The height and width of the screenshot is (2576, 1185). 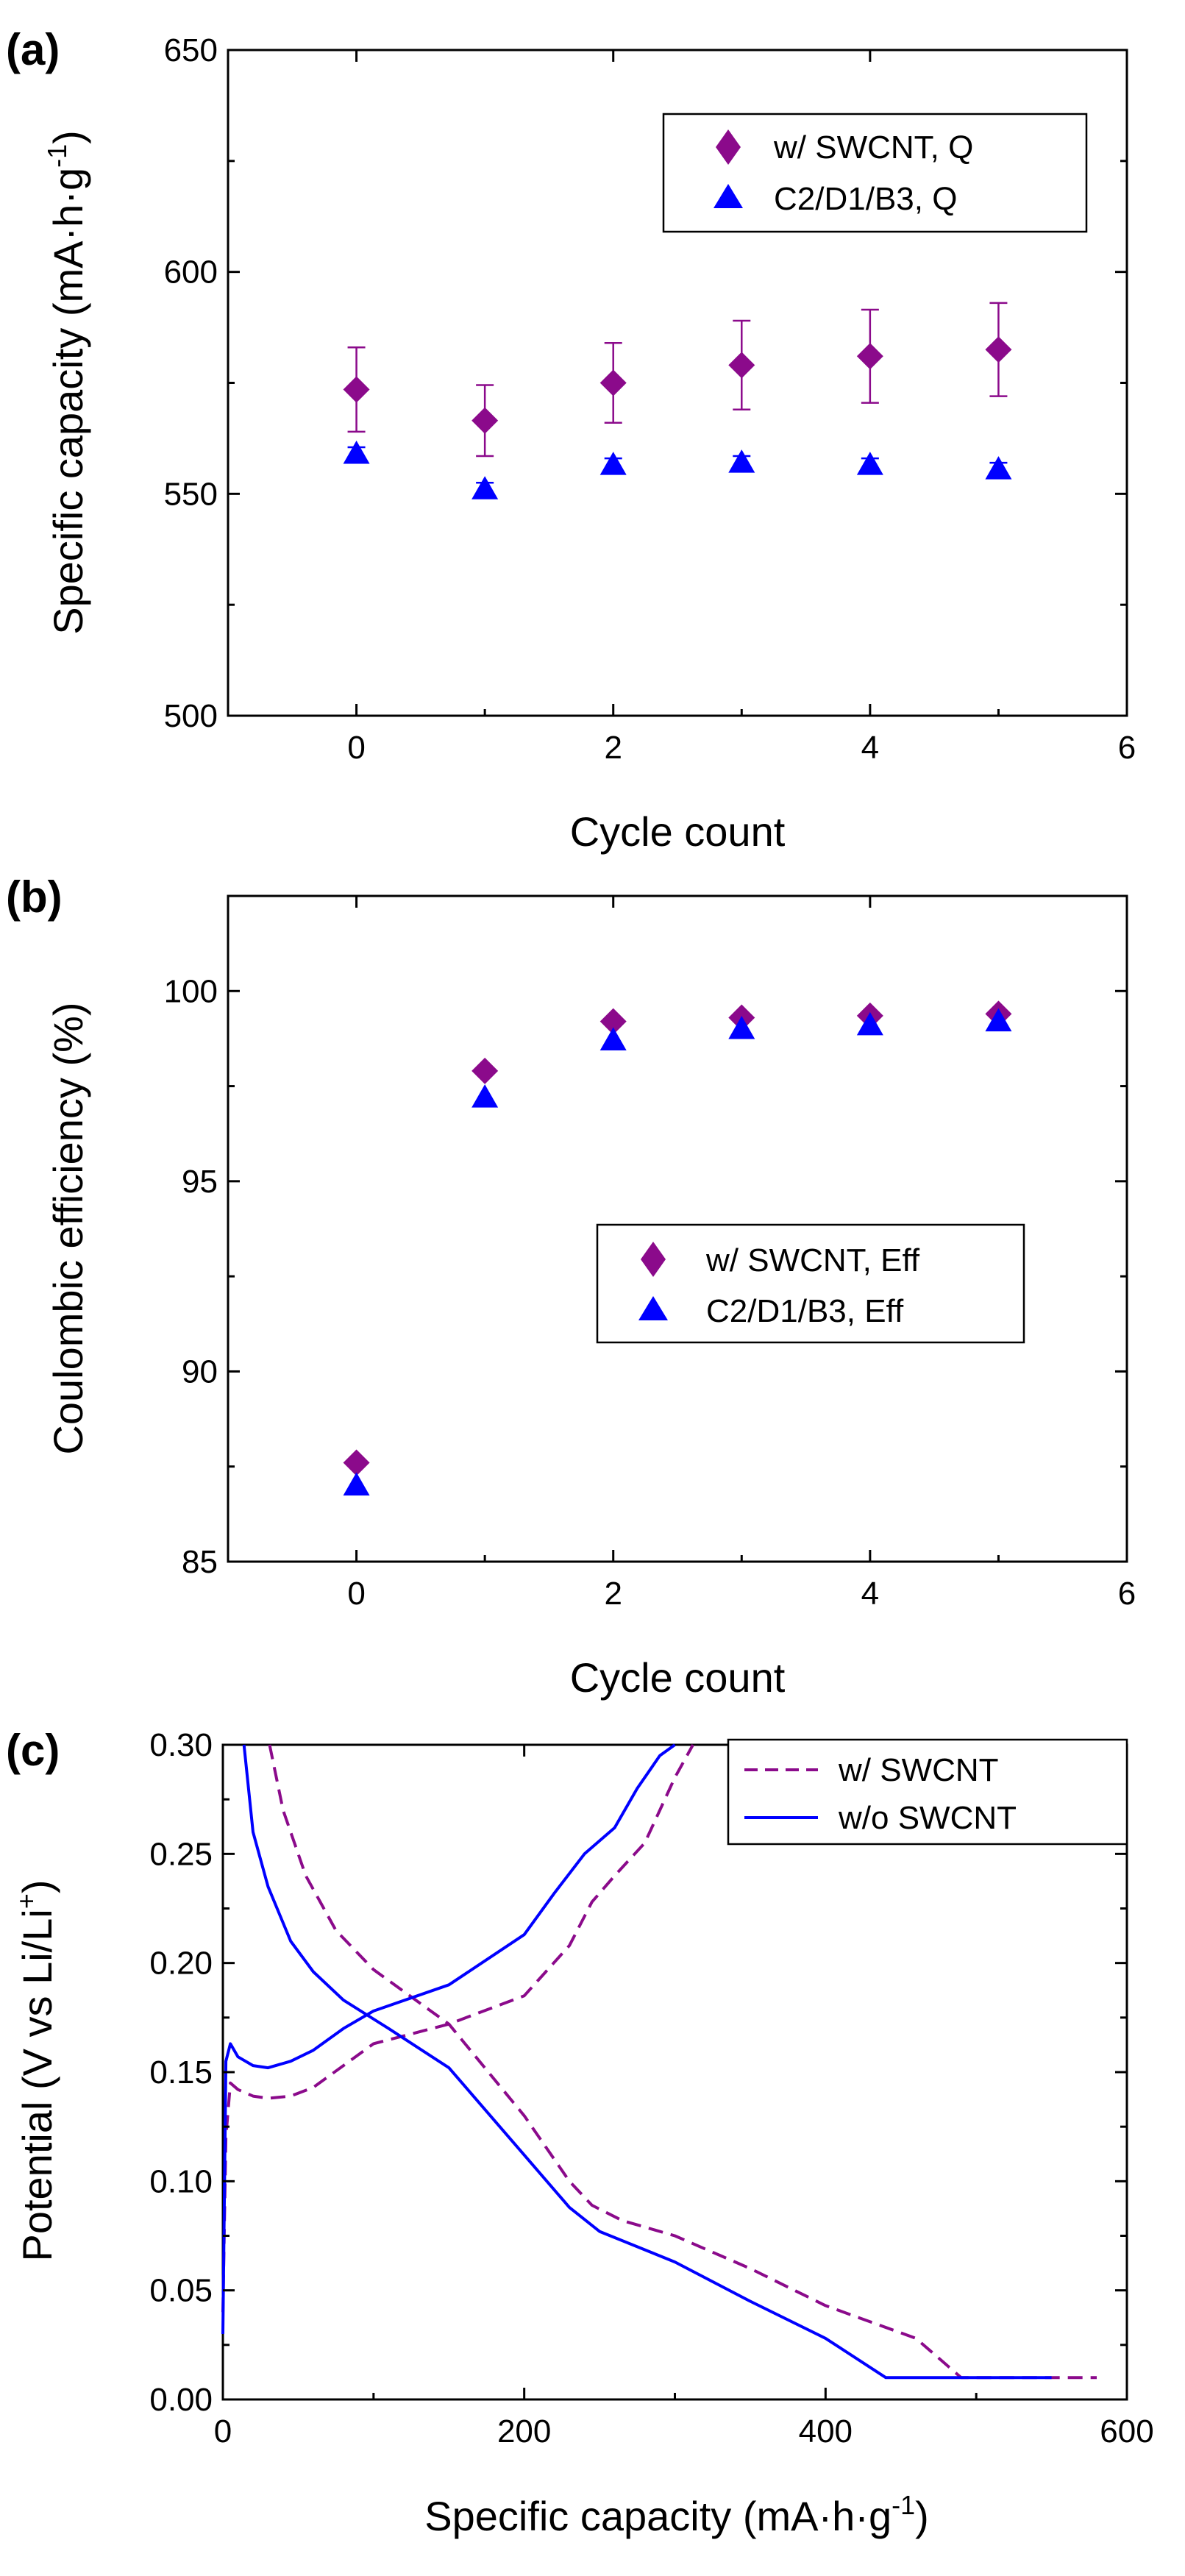 I want to click on panel-c-x-axis-title: Specific capacity (mA·h·g-1), so click(x=676, y=2514).